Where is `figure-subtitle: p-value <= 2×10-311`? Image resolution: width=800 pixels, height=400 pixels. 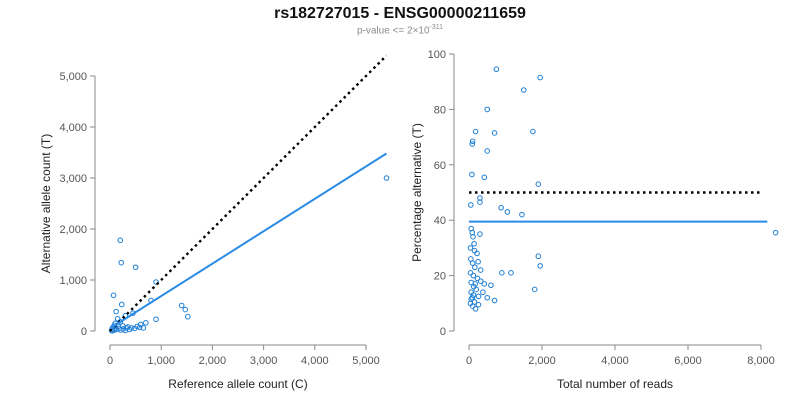 figure-subtitle: p-value <= 2×10-311 is located at coordinates (400, 30).